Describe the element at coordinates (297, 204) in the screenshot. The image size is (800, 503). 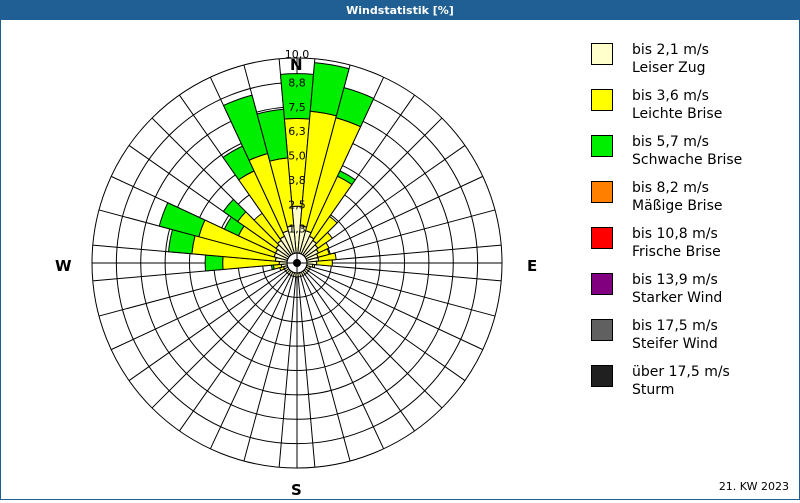
I see `ring-label: 2,5` at that location.